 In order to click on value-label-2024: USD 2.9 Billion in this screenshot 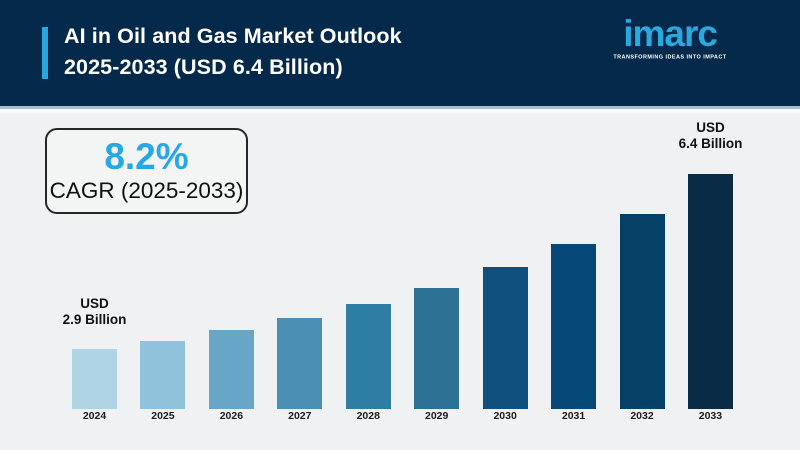, I will do `click(94, 312)`.